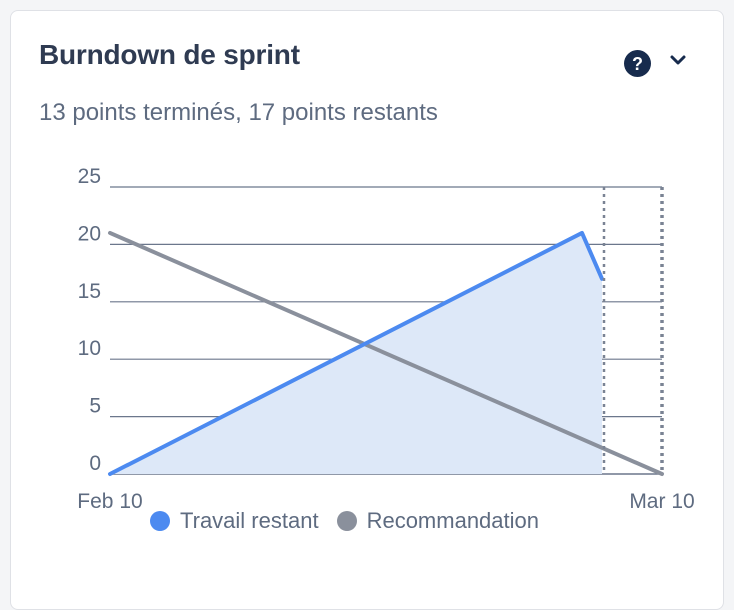  I want to click on card-subtitle: 13 points terminés, 17 points restants, so click(238, 112).